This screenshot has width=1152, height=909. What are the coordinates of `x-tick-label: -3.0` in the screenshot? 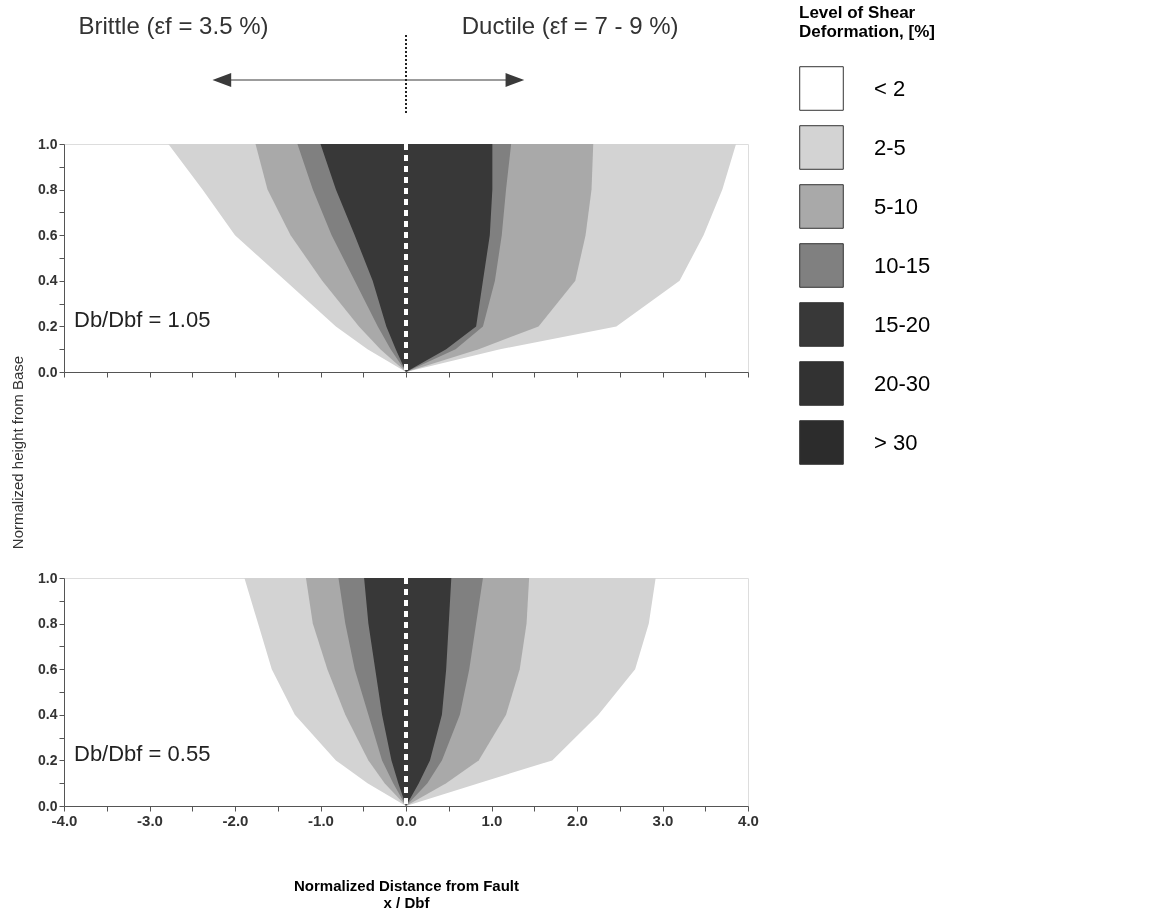 It's located at (150, 820).